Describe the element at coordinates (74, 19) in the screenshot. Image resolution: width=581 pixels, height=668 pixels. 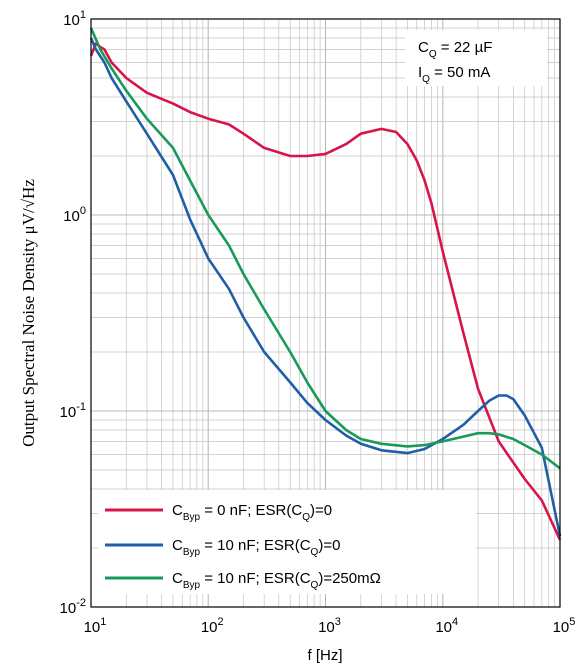
I see `y-tick-label: 10¹` at that location.